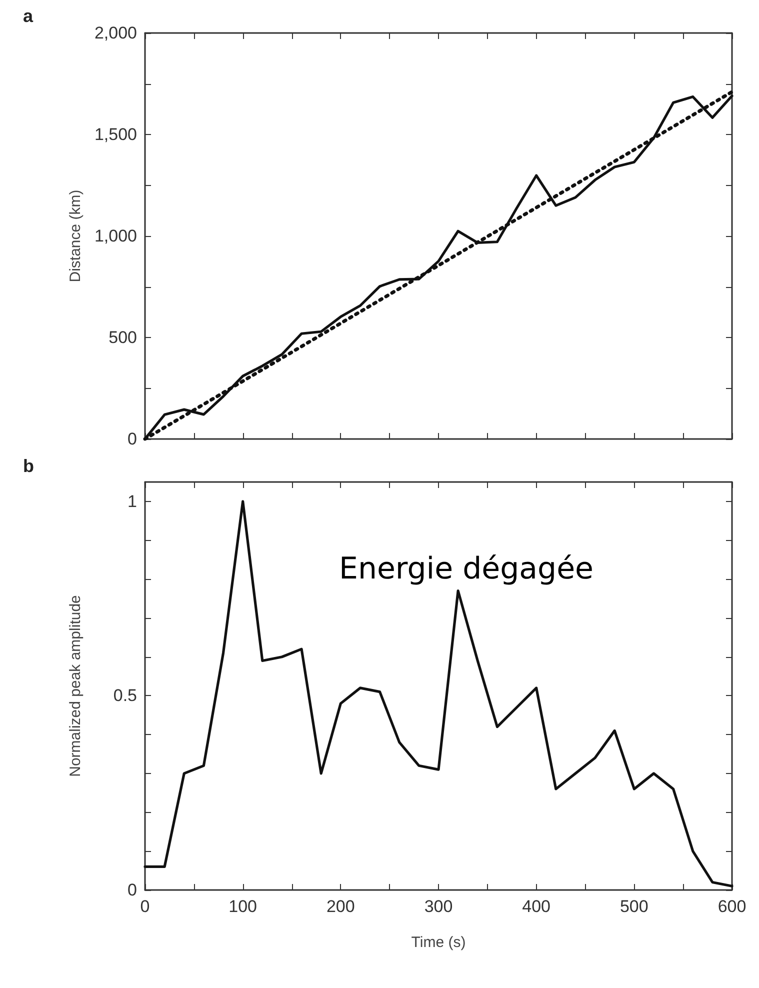 The width and height of the screenshot is (759, 988). Describe the element at coordinates (536, 906) in the screenshot. I see `x-tick-label: 400` at that location.